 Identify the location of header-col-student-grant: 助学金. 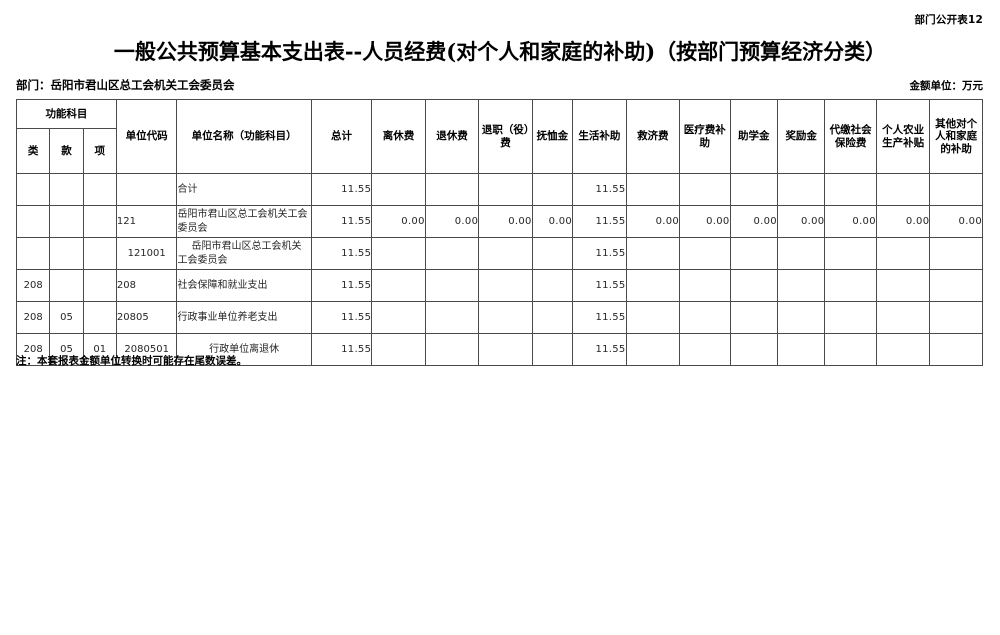
(753, 136).